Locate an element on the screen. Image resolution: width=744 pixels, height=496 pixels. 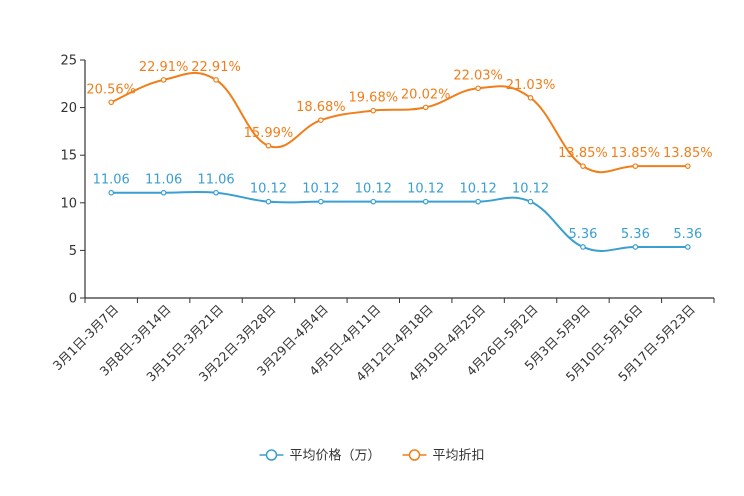
data-label: 18.68% is located at coordinates (321, 107).